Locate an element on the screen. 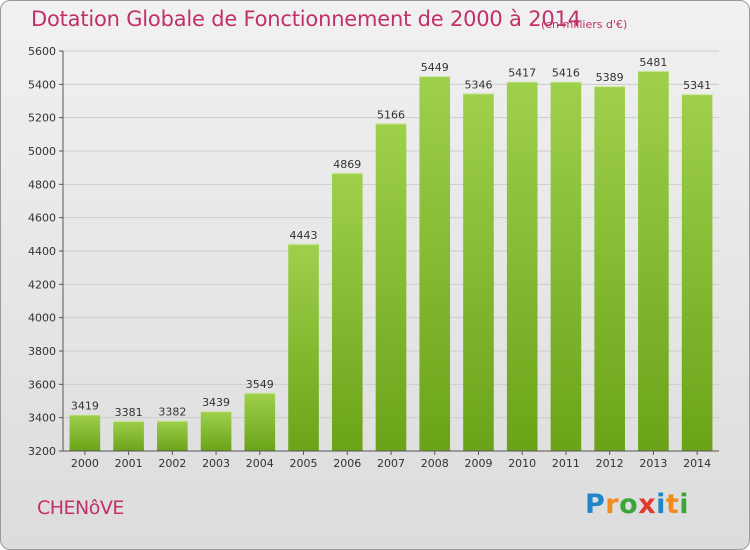  bar-2007 is located at coordinates (391, 287).